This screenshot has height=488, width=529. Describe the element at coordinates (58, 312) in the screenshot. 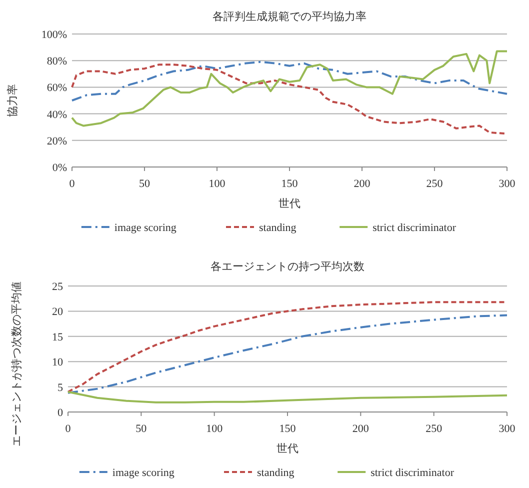

I see `y-tick-label: 20` at that location.